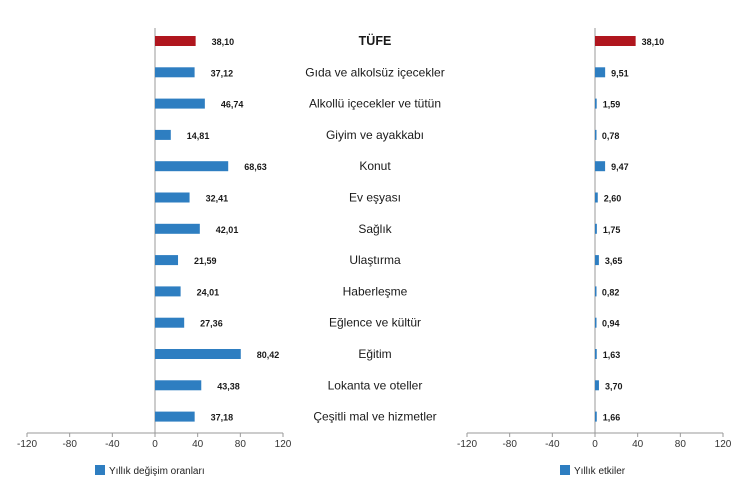  I want to click on data-label: 1,66, so click(612, 418).